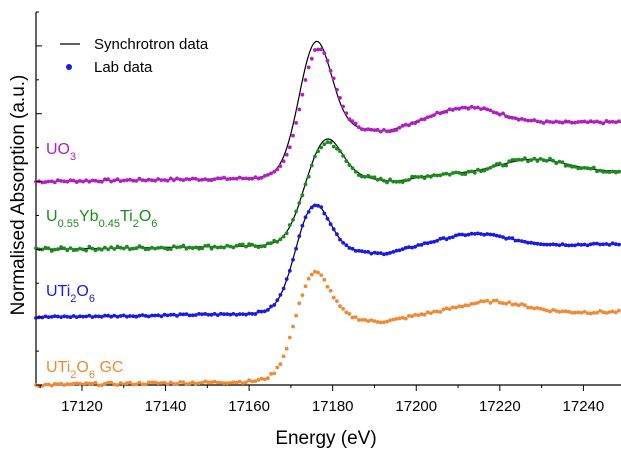 The width and height of the screenshot is (621, 450). I want to click on legend: Synchrotron data Lab data, so click(134, 56).